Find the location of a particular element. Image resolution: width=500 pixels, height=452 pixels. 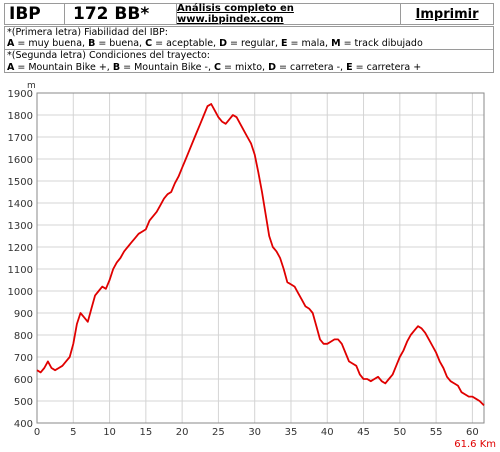

y-tick-label: 900 is located at coordinates (23, 314).